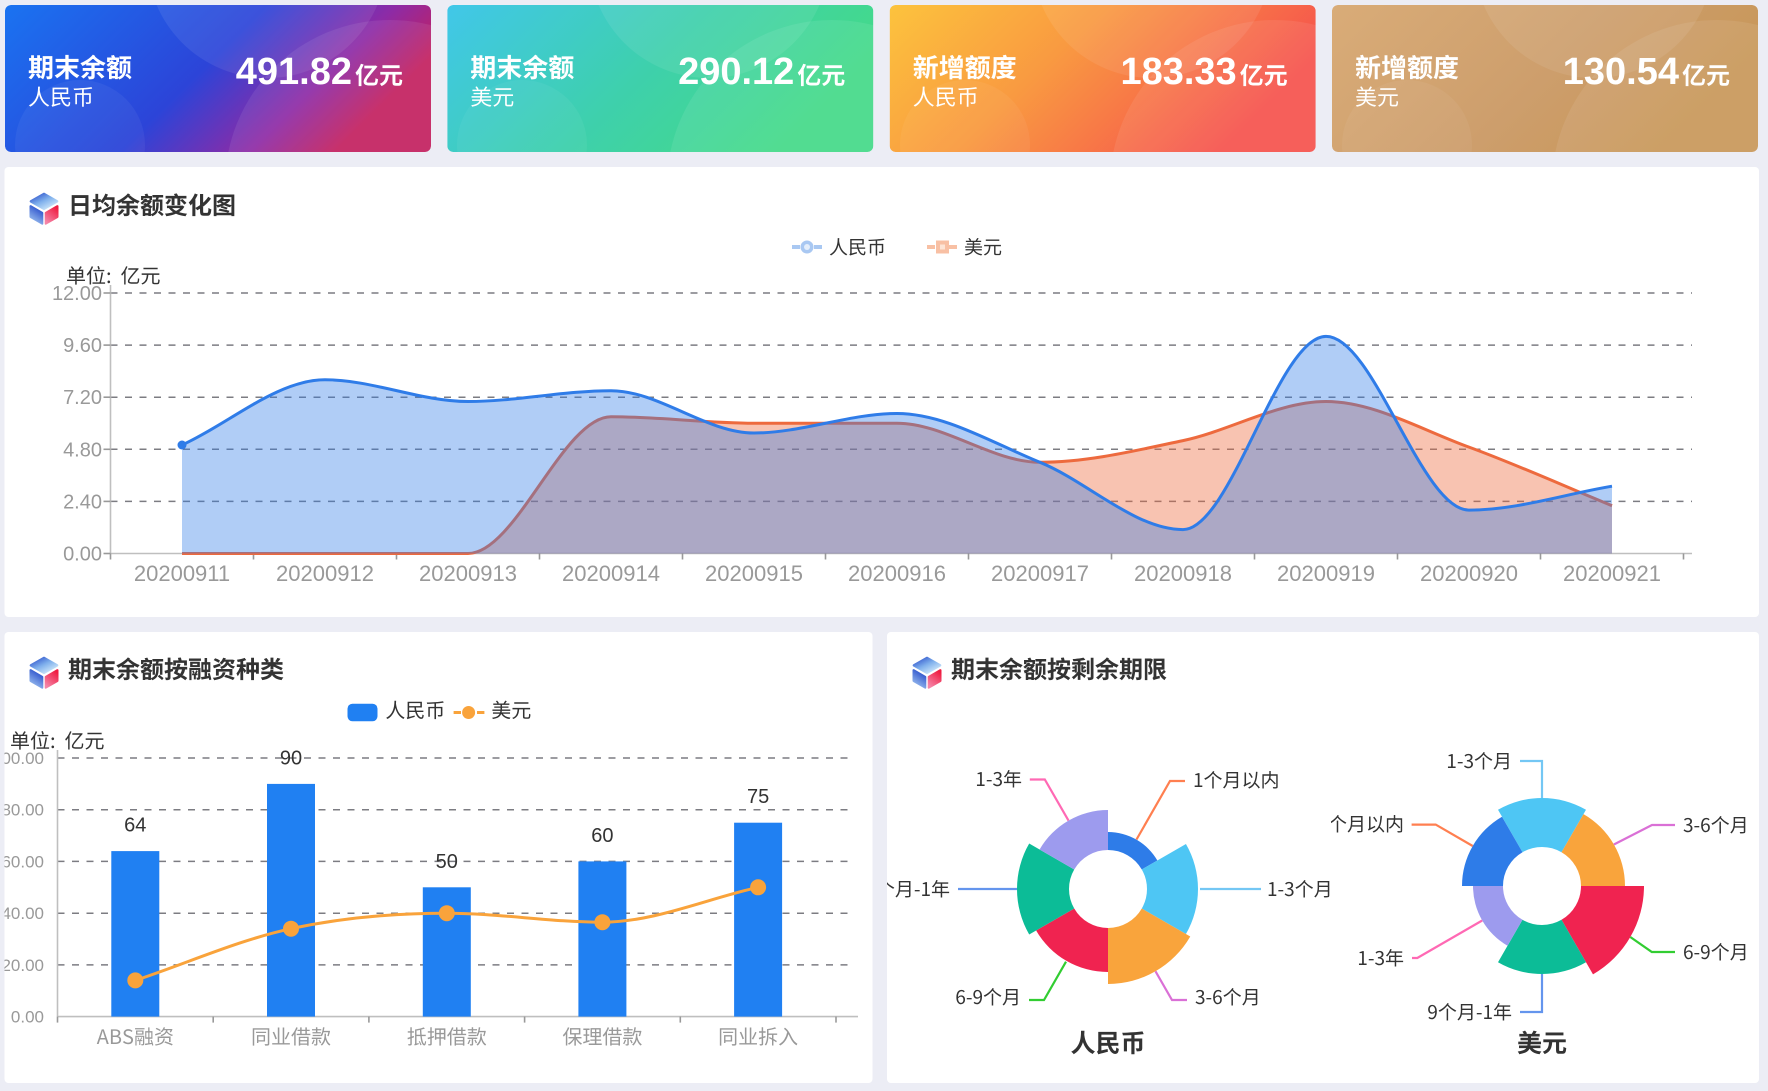 The height and width of the screenshot is (1091, 1768). What do you see at coordinates (82, 502) in the screenshot?
I see `svg-text: 2.40` at bounding box center [82, 502].